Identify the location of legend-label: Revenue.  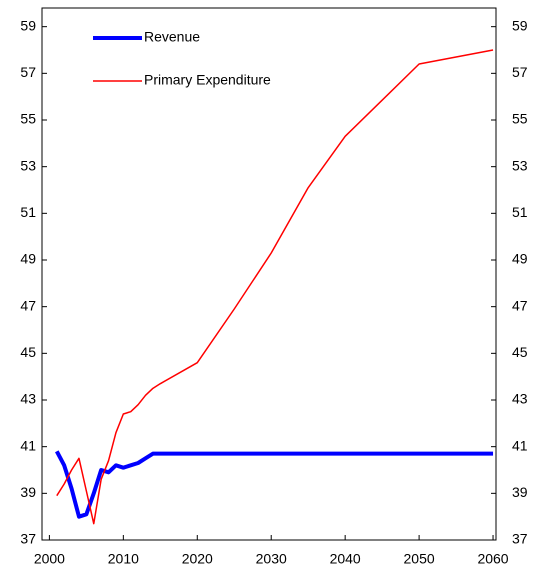
(172, 37).